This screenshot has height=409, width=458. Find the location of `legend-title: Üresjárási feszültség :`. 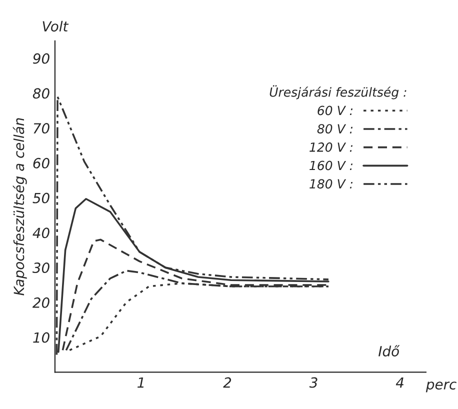

legend-title: Üresjárási feszültség : is located at coordinates (338, 92).